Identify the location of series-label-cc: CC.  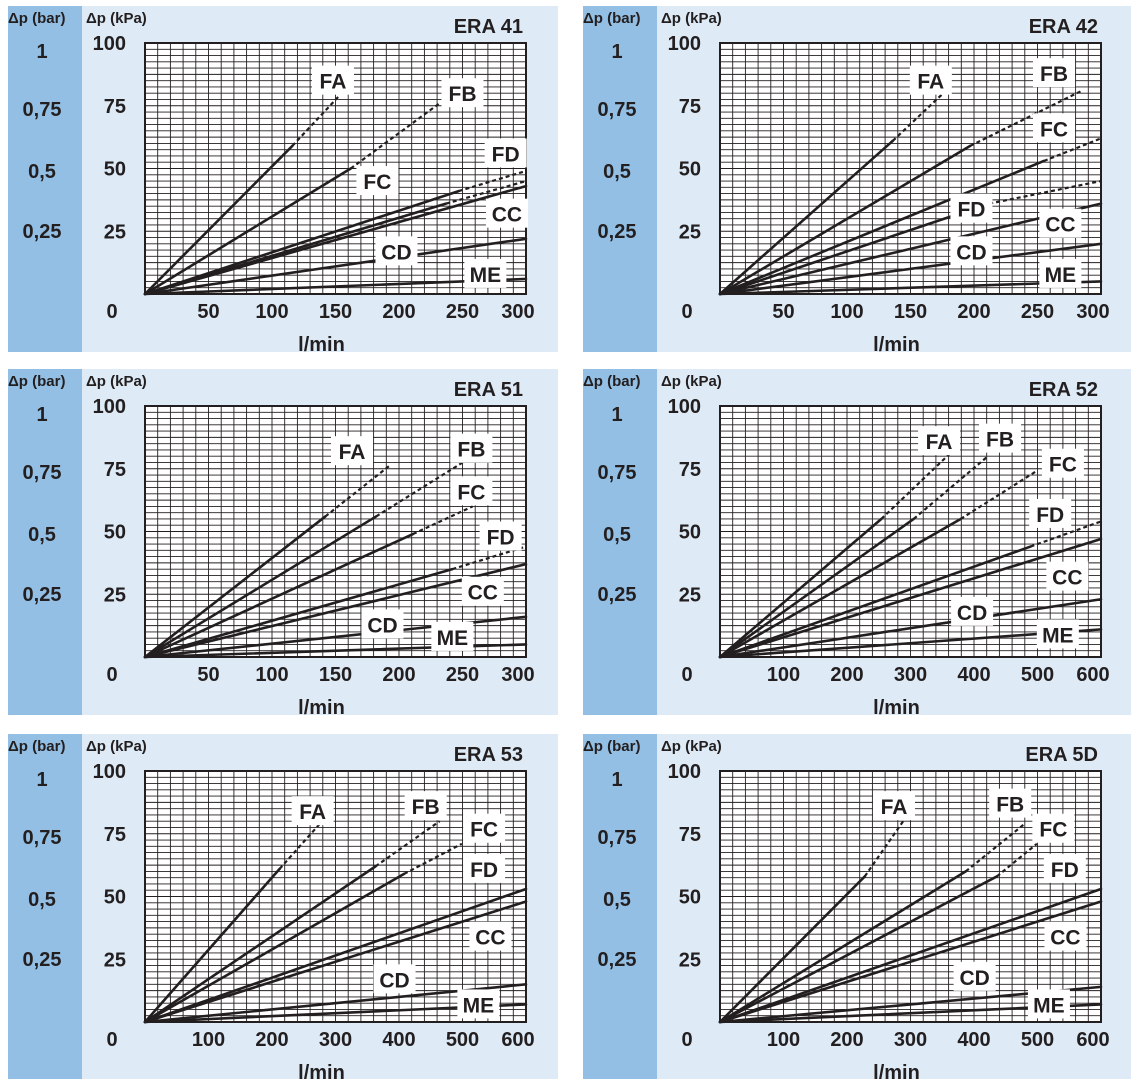
(490, 936).